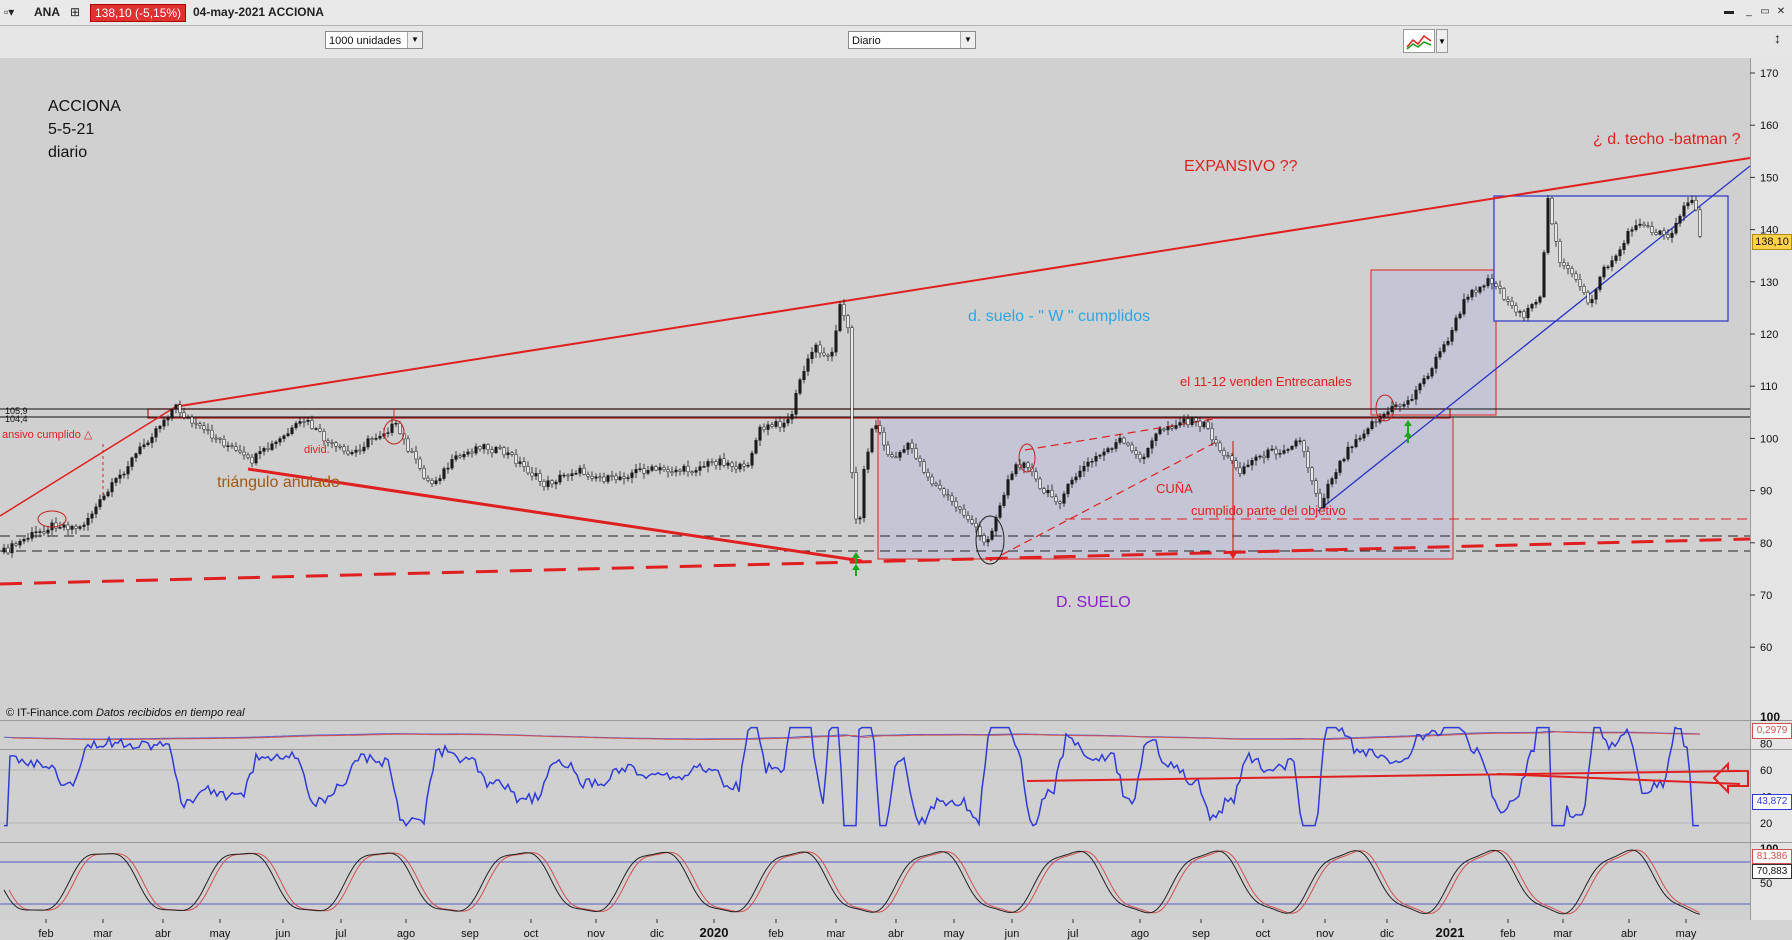 Image resolution: width=1792 pixels, height=940 pixels. Describe the element at coordinates (1618, 779) in the screenshot. I see `rsi-trend-lower` at that location.